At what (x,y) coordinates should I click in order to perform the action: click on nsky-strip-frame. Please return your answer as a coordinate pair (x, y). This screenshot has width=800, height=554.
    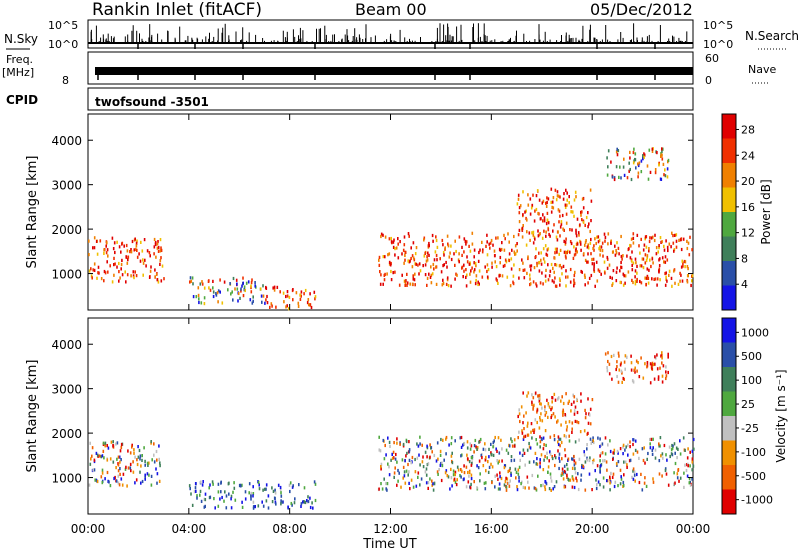
    Looking at the image, I should click on (390, 34).